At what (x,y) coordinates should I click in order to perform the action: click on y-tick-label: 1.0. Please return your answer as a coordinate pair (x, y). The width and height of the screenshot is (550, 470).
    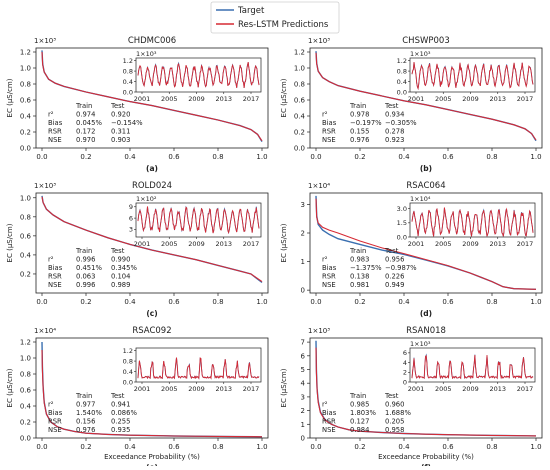
    Looking at the image, I should click on (299, 69).